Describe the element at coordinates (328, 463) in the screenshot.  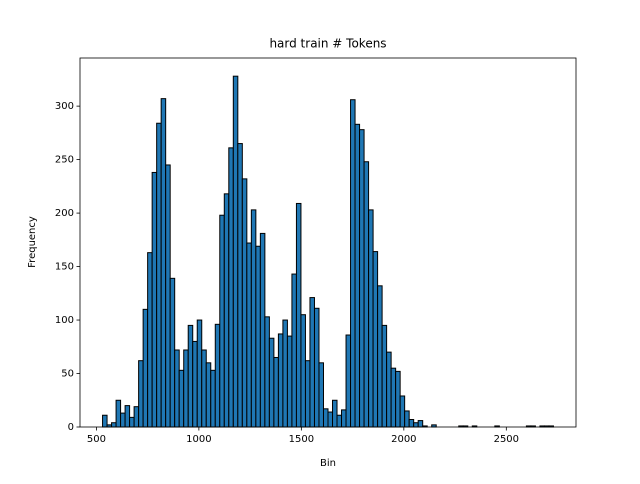
I see `x-axis-label: Bin` at that location.